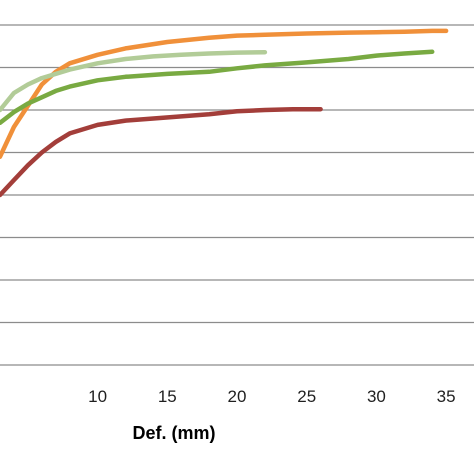 Image resolution: width=474 pixels, height=474 pixels. Describe the element at coordinates (446, 396) in the screenshot. I see `x-tick-label: 35` at that location.